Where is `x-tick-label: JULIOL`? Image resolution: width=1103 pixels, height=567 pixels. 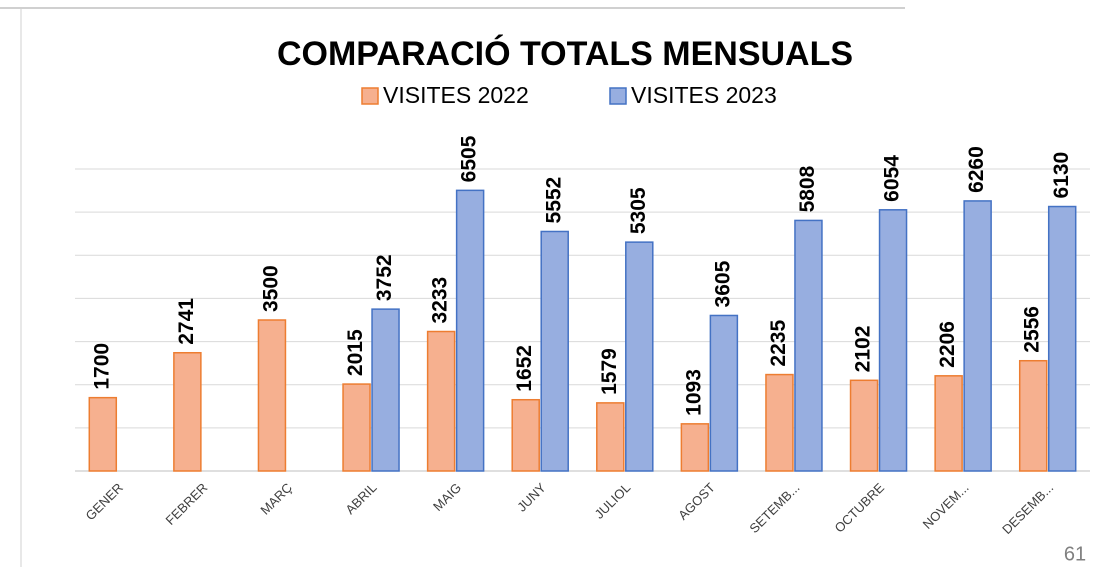
x-tick-label: JULIOL is located at coordinates (613, 501).